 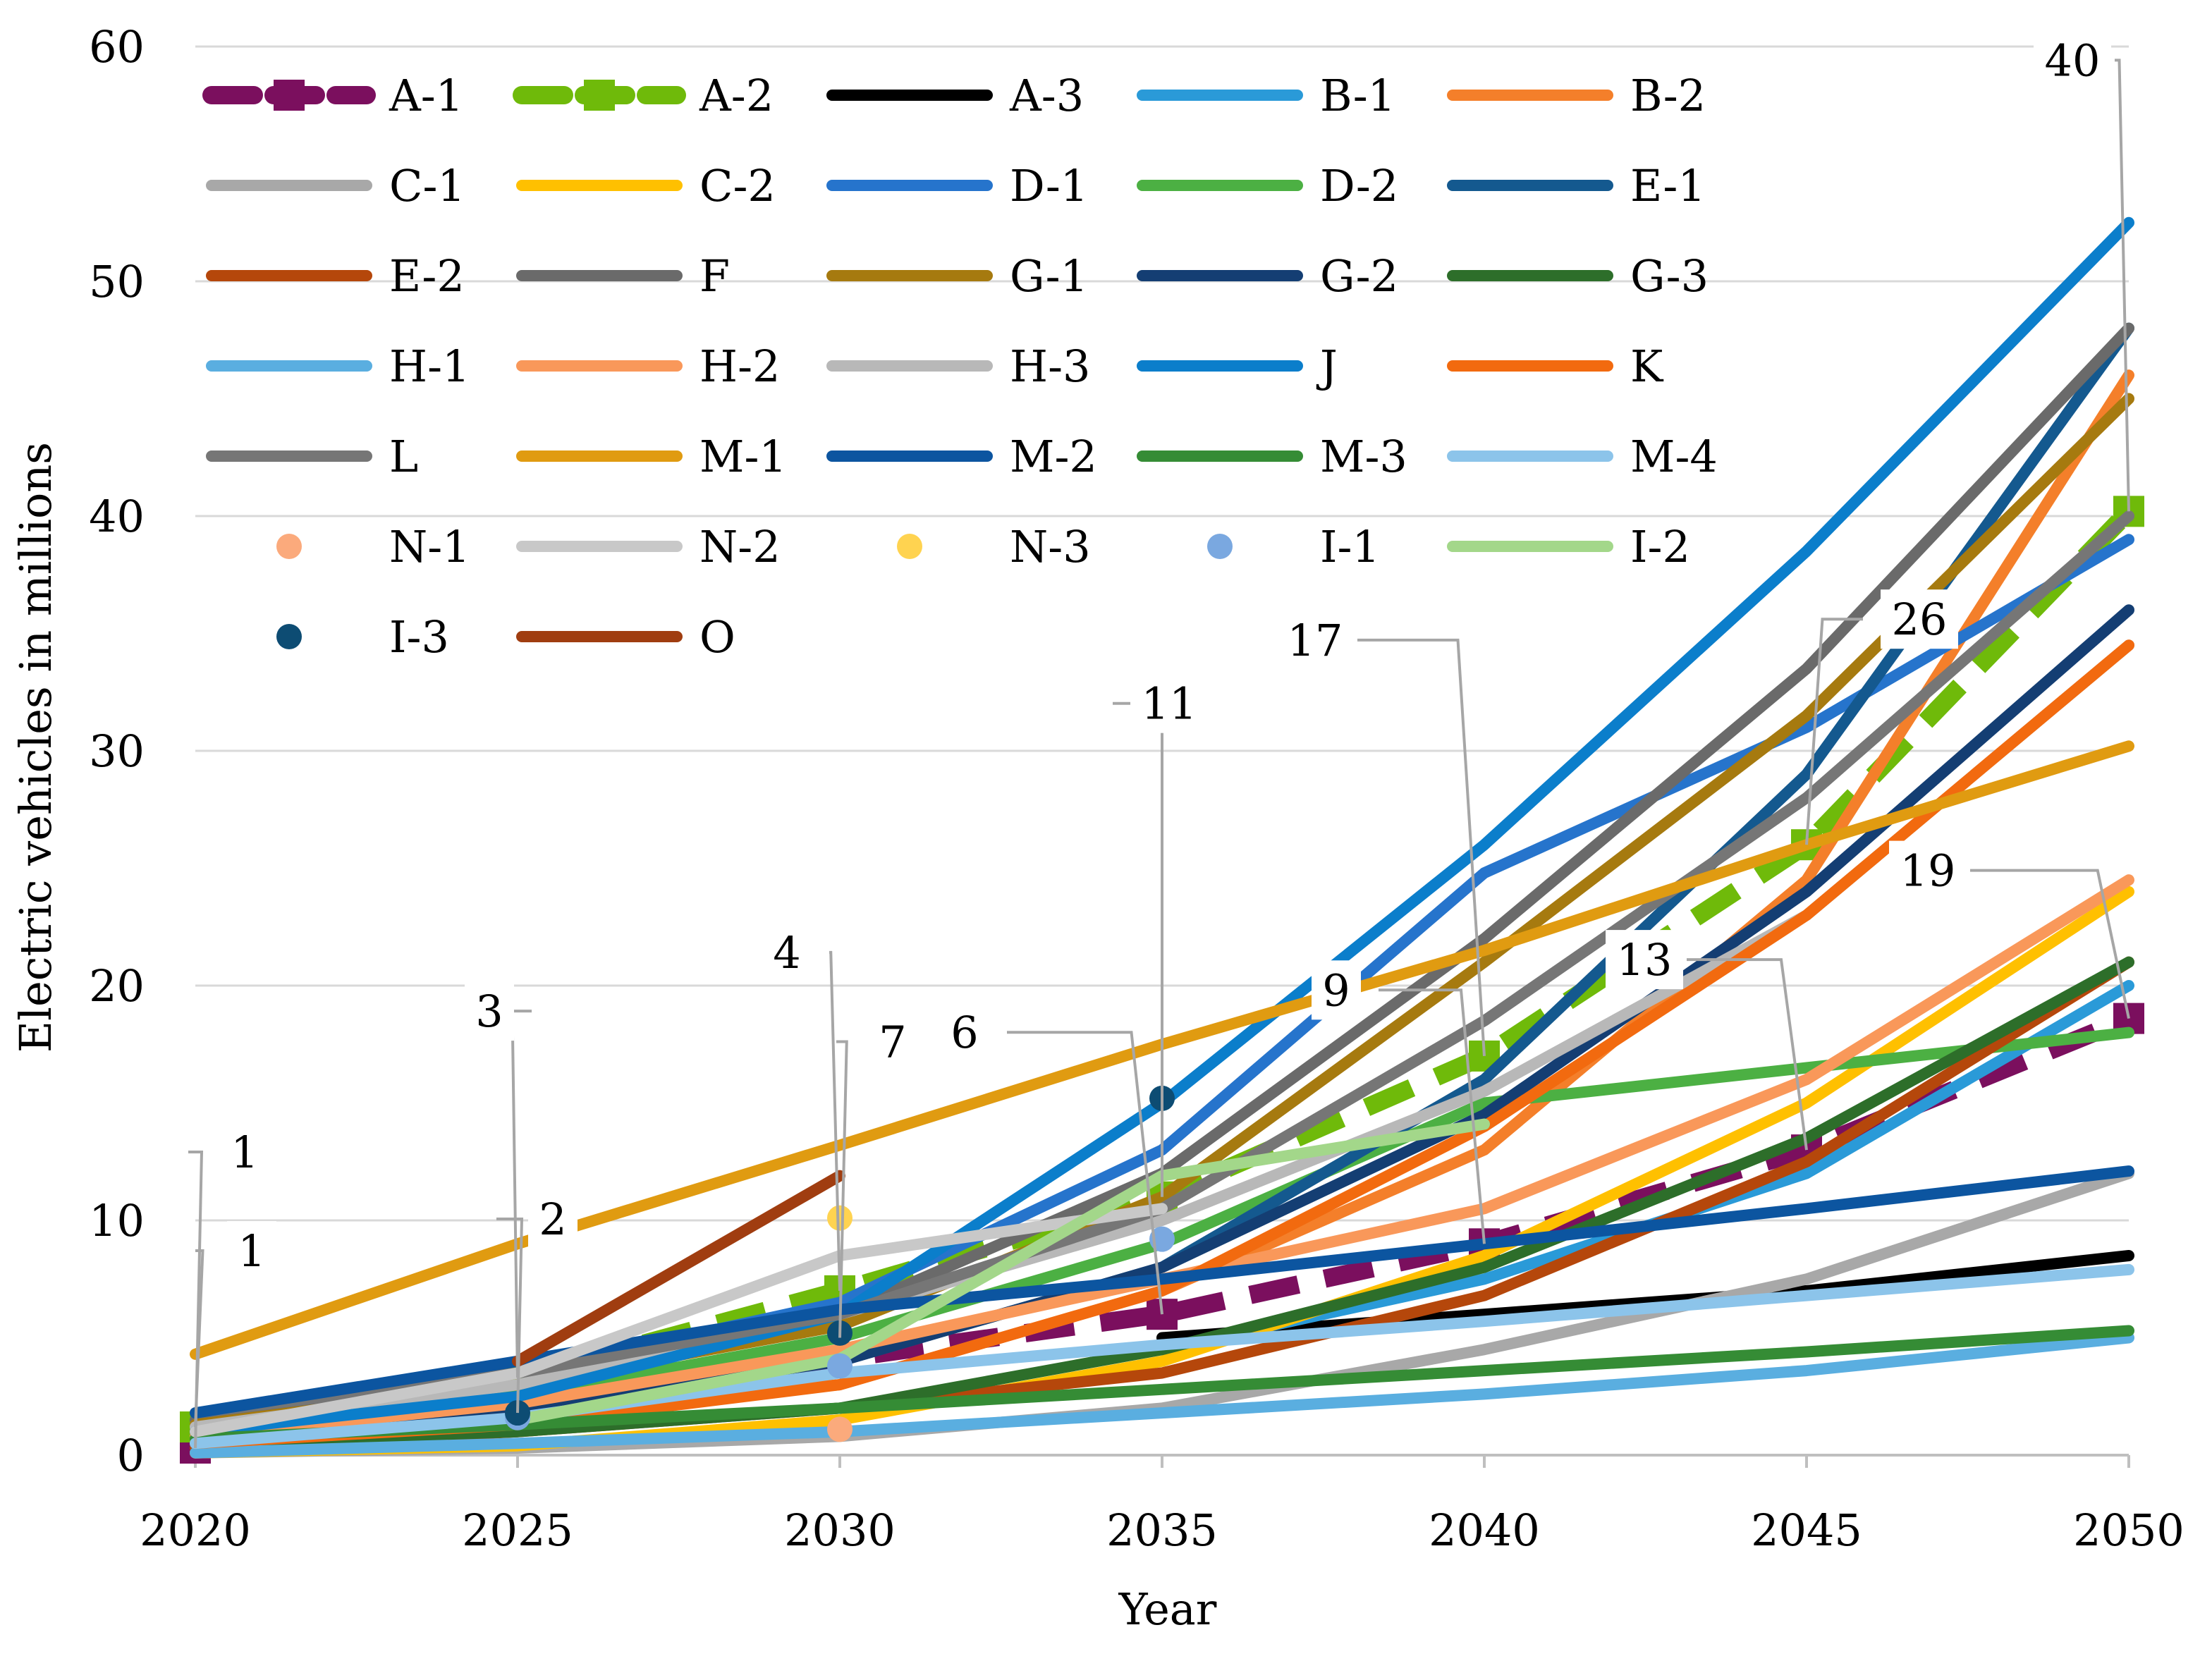 I want to click on legend-label-m-1: M-1, so click(x=743, y=456).